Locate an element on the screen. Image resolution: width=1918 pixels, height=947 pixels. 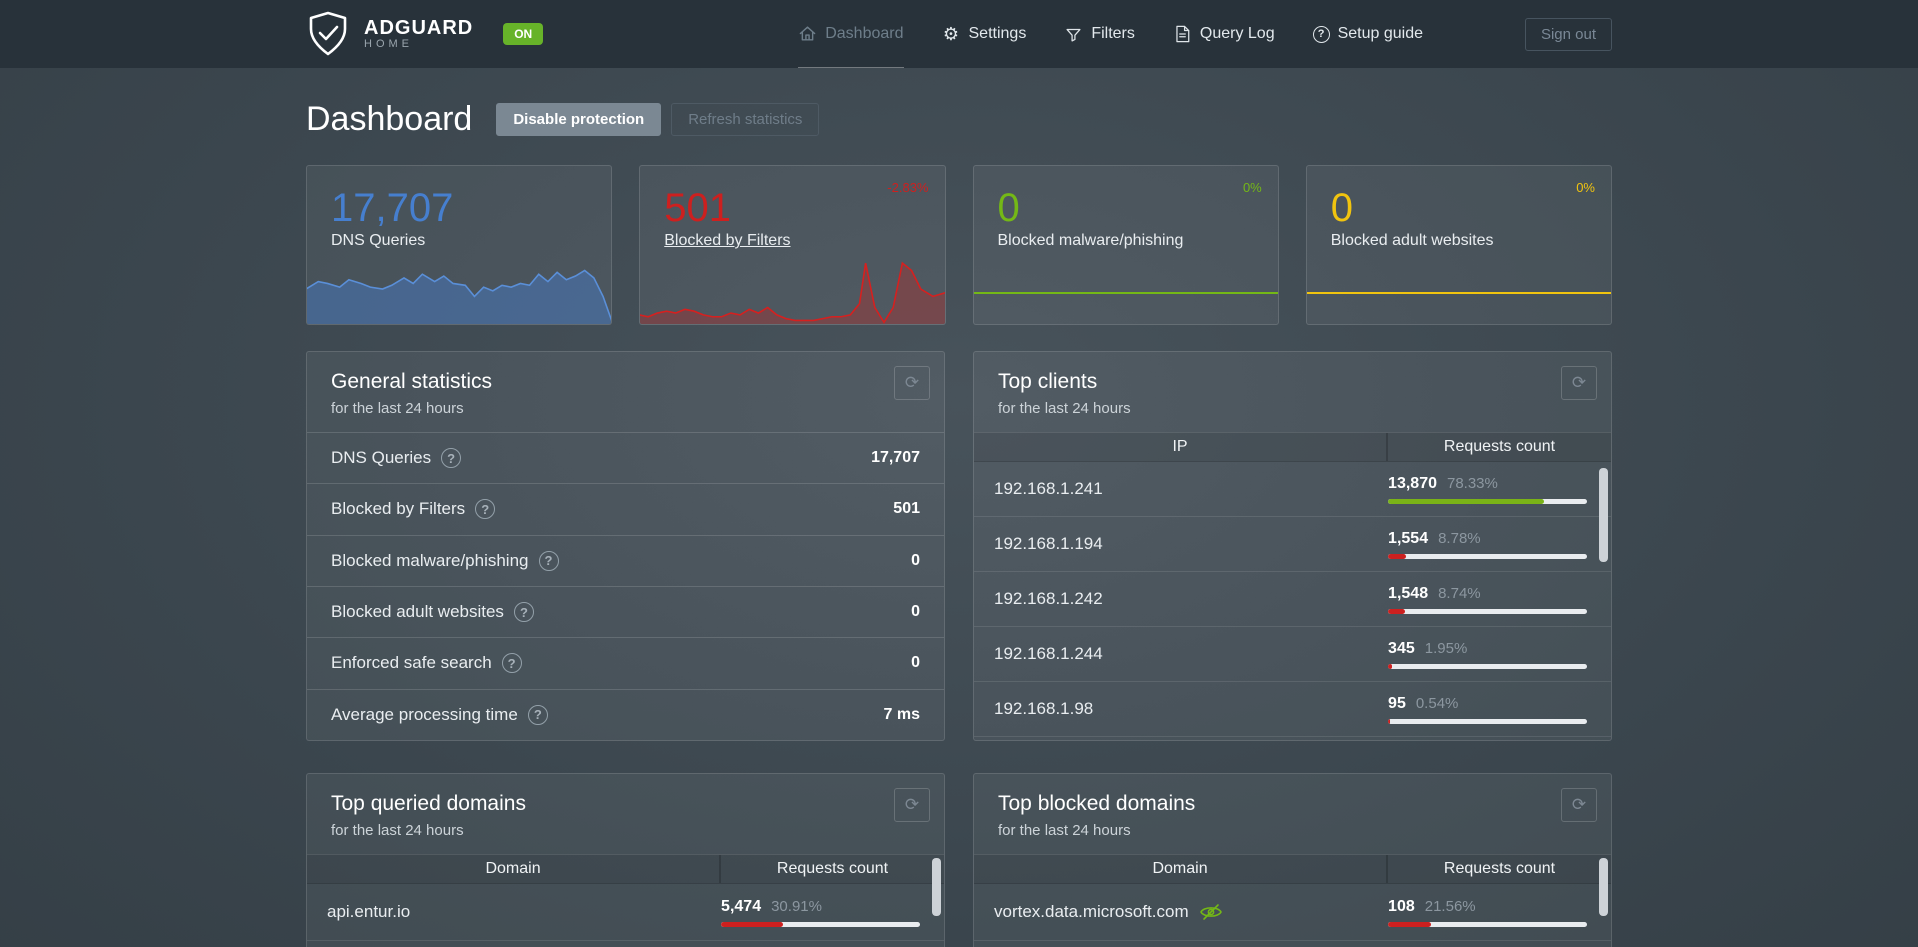
stat-label: DNS Queries is located at coordinates (381, 458).